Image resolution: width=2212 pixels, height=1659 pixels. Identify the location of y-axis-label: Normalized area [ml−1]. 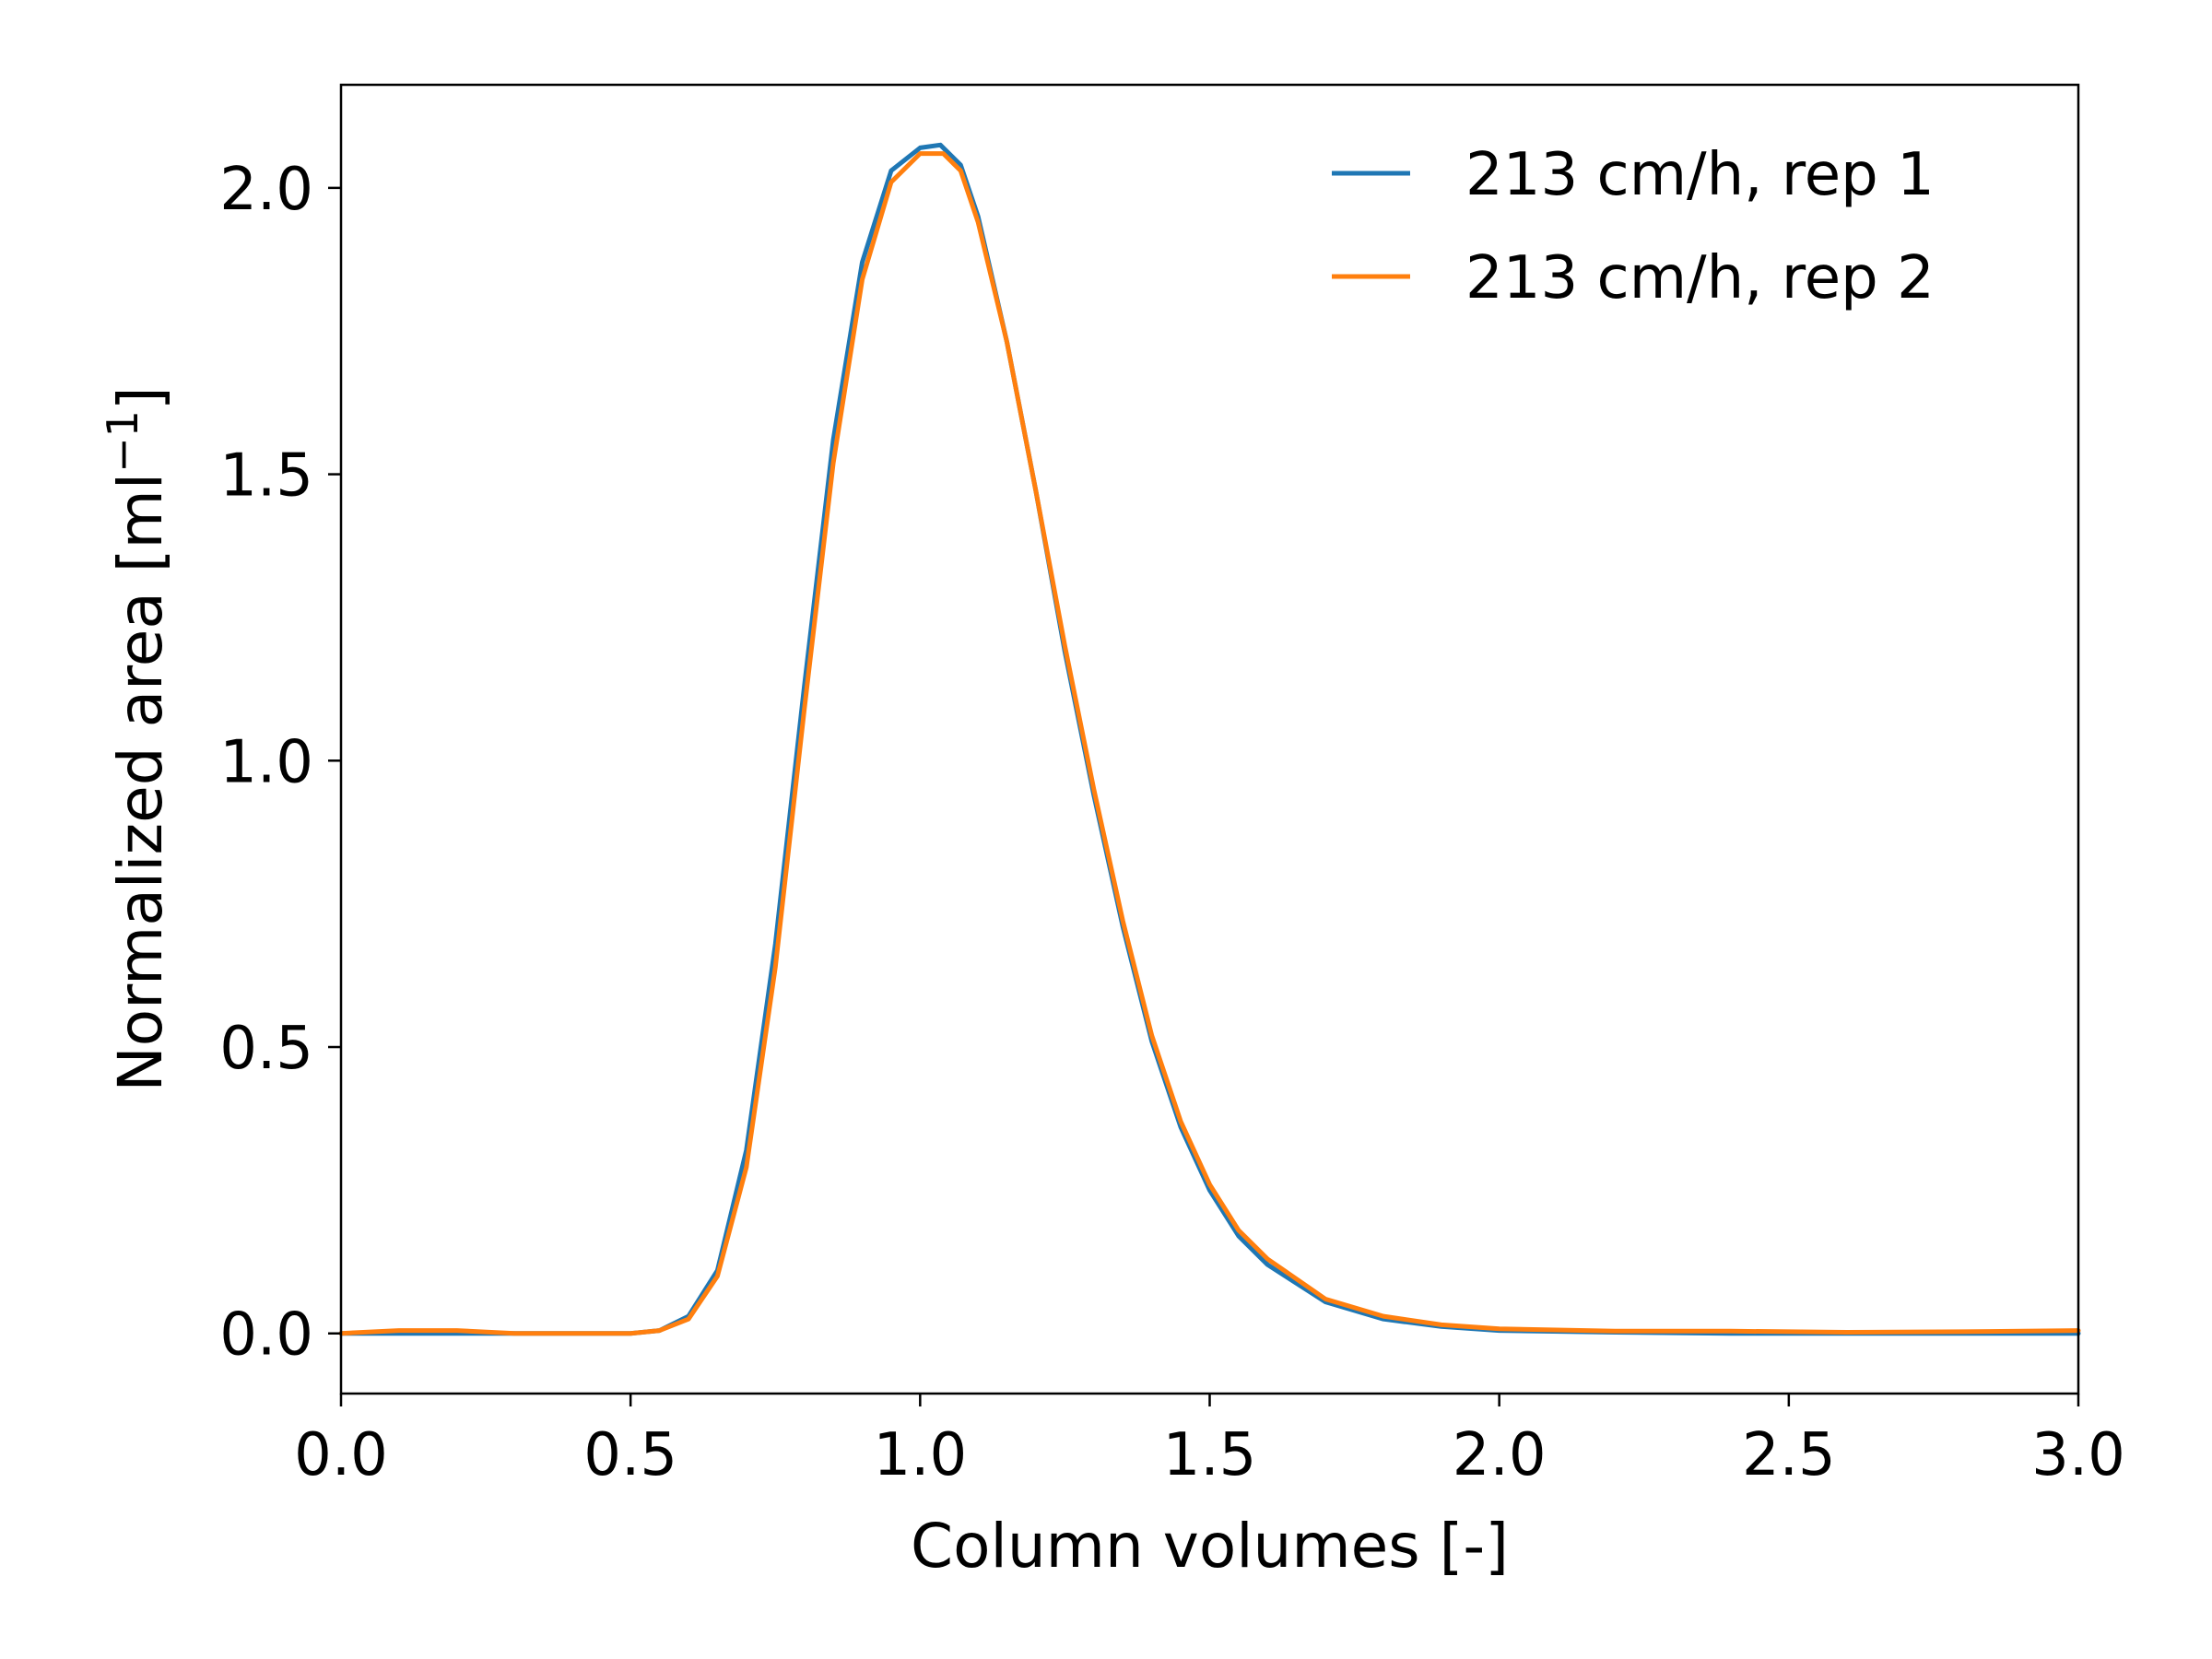
(137, 738).